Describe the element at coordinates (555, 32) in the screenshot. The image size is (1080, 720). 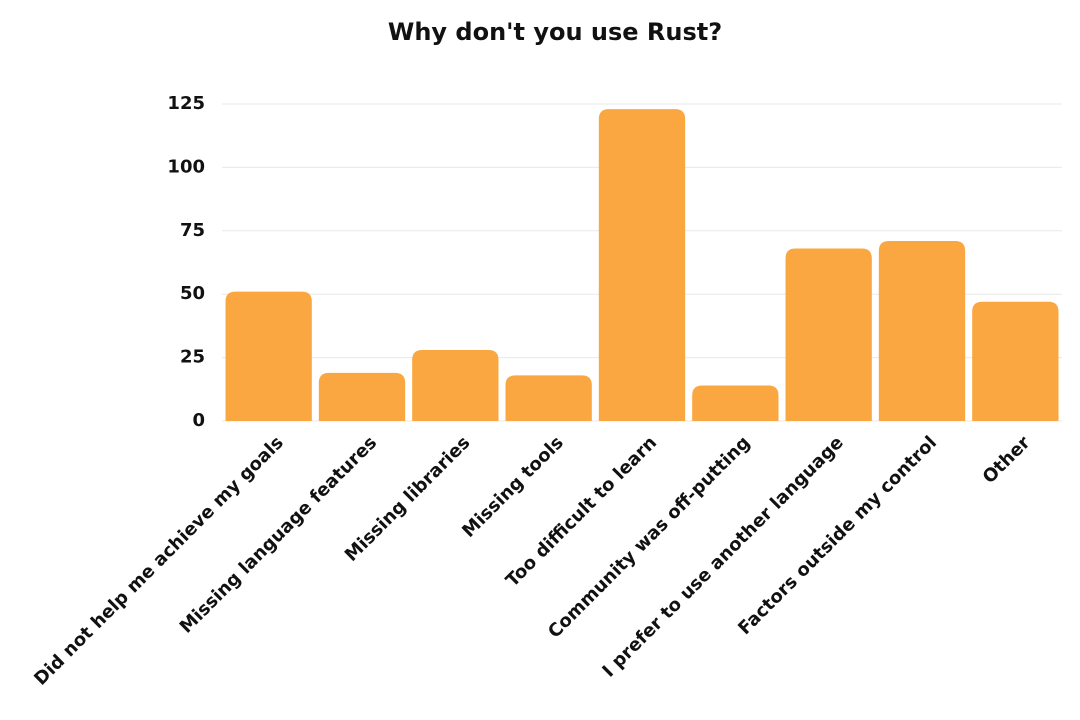
I see `chart-title: Why don't you use Rust?` at that location.